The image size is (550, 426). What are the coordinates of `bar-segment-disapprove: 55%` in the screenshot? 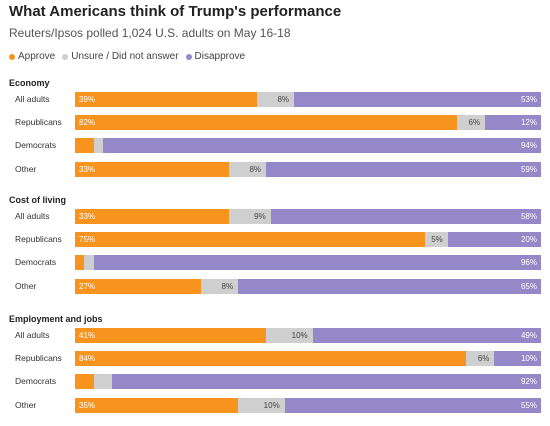 It's located at (412, 405).